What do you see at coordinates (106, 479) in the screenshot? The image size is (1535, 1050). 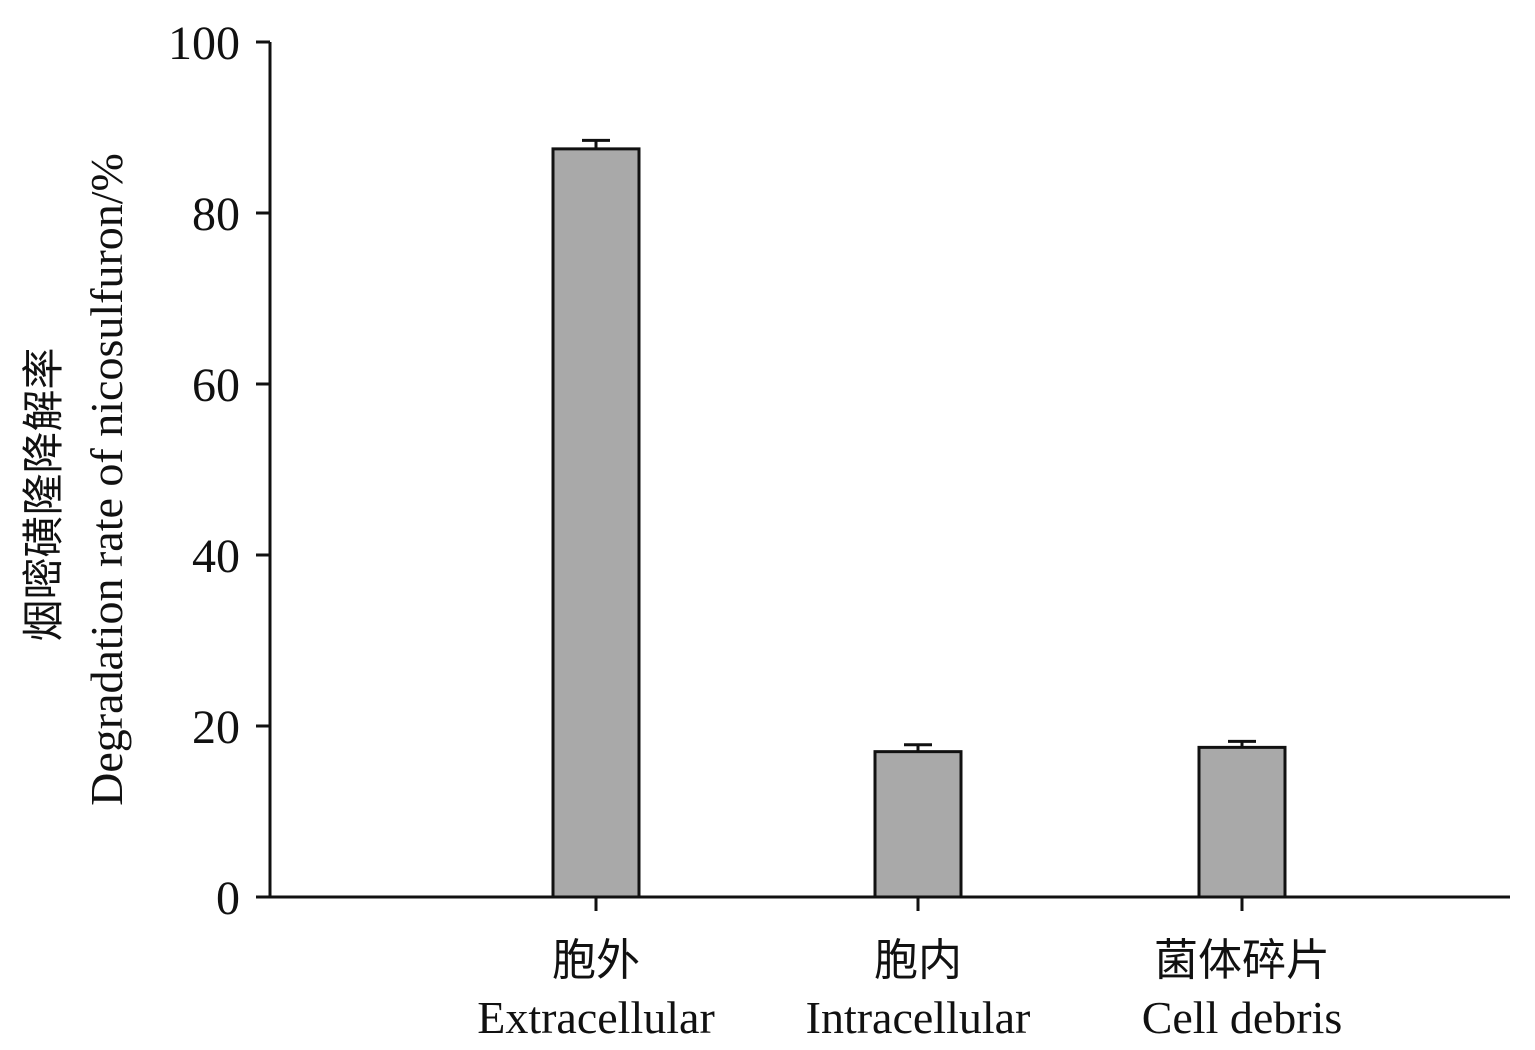 I see `y-axis-title-english: Degradation rate of nicosulfuron/%` at bounding box center [106, 479].